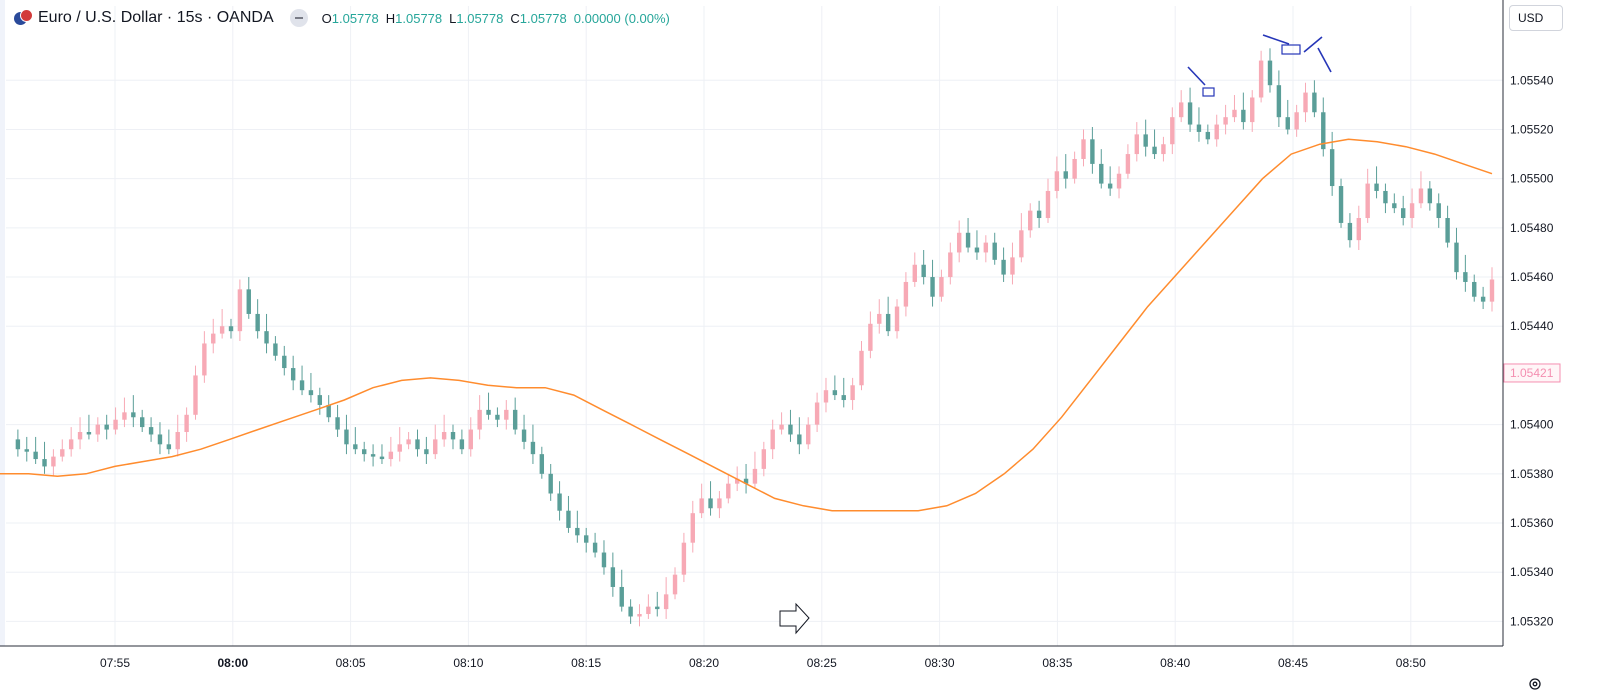 This screenshot has height=696, width=1613. Describe the element at coordinates (543, 18) in the screenshot. I see `ohlc-close-value: 1.05778` at that location.